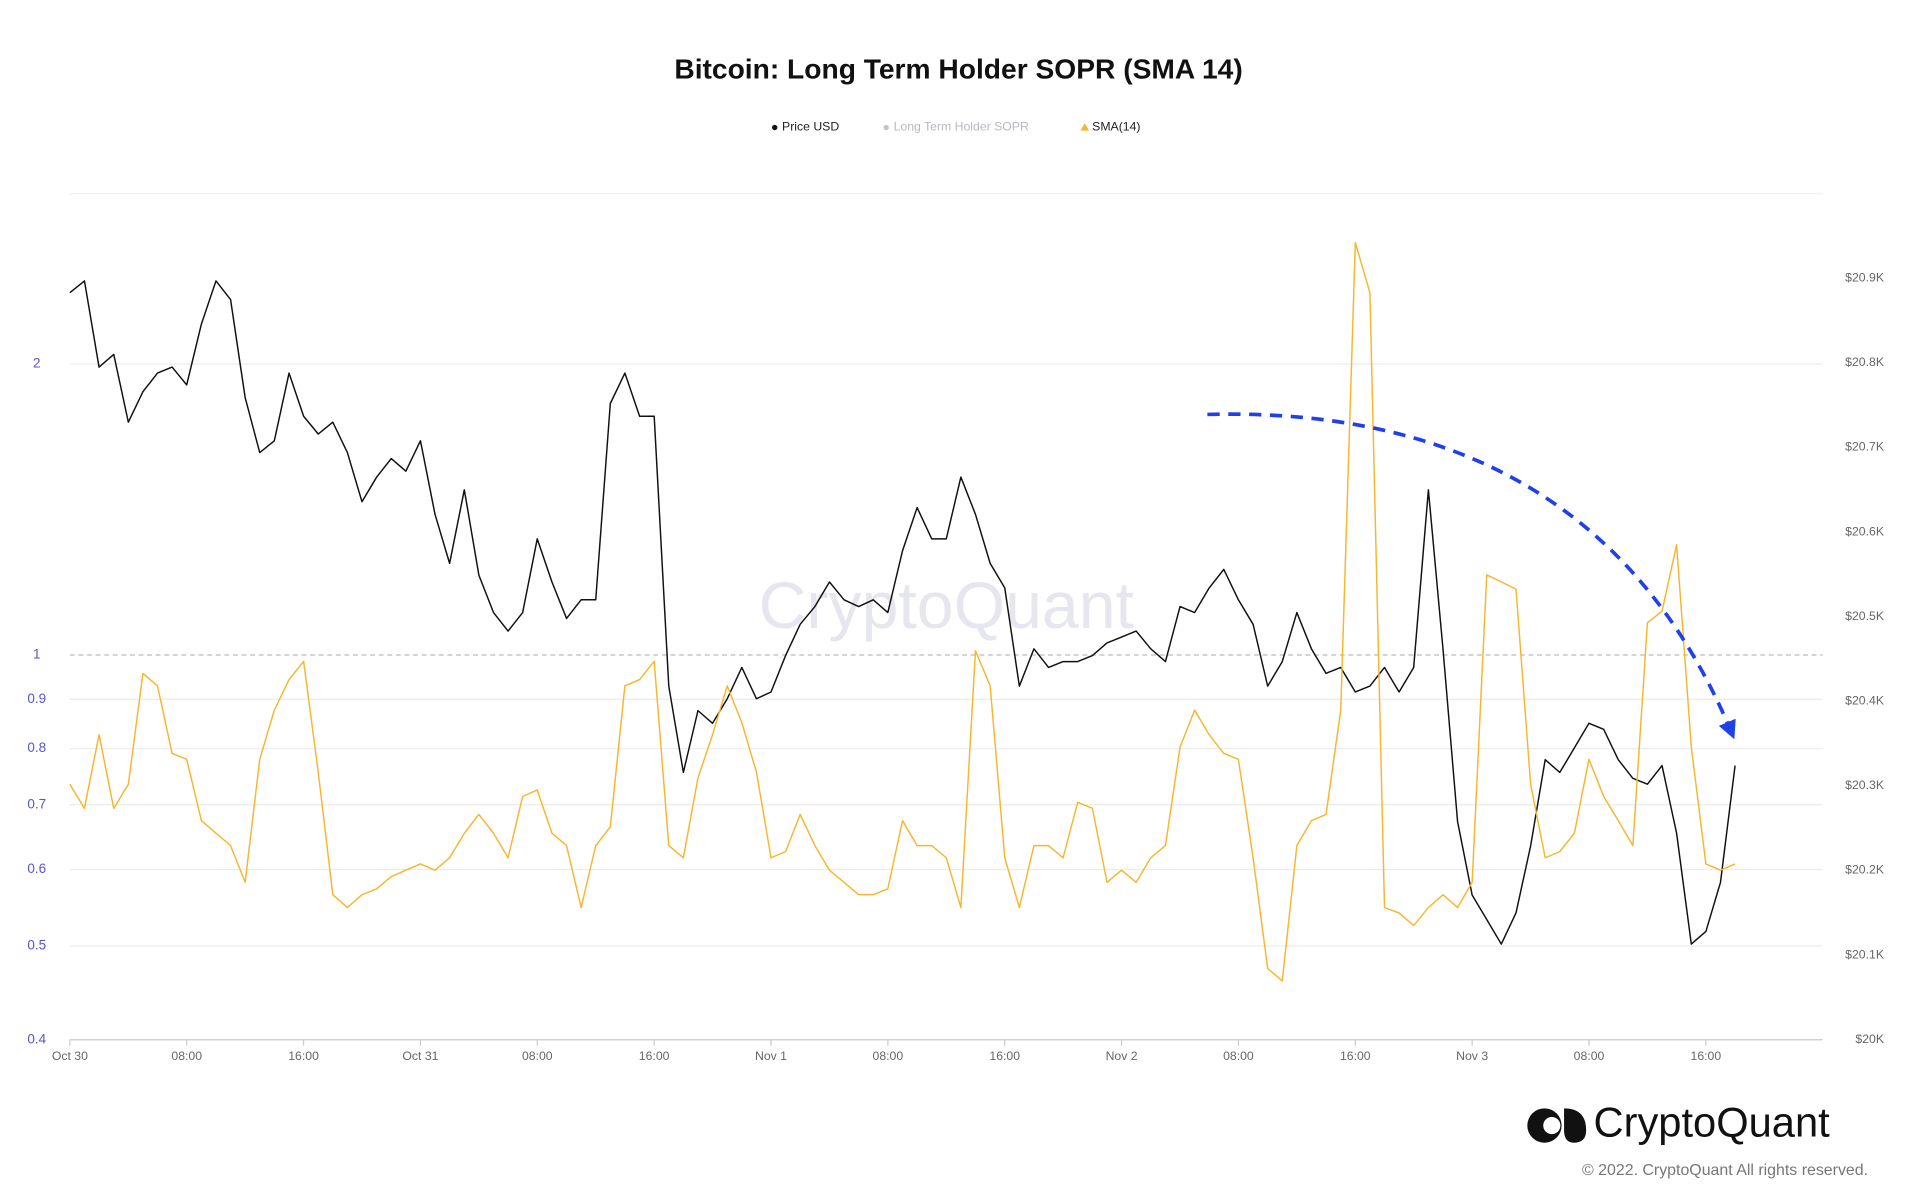 The height and width of the screenshot is (1204, 1922). I want to click on y-tick-label: 0.6, so click(36, 868).